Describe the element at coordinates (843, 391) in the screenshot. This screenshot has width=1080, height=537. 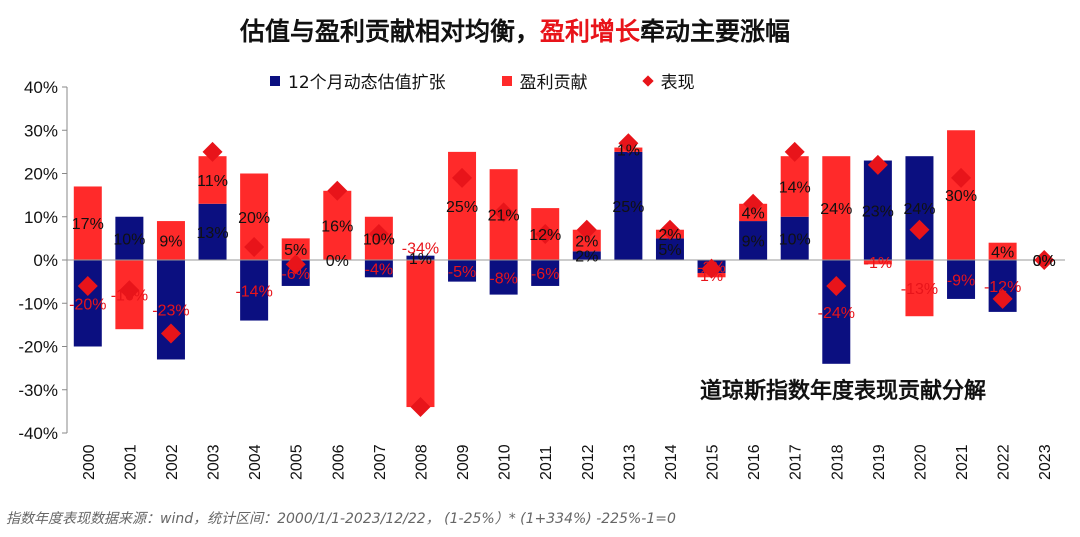
I see `chart-subtitle: 道琼斯指数年度表现贡献分解` at that location.